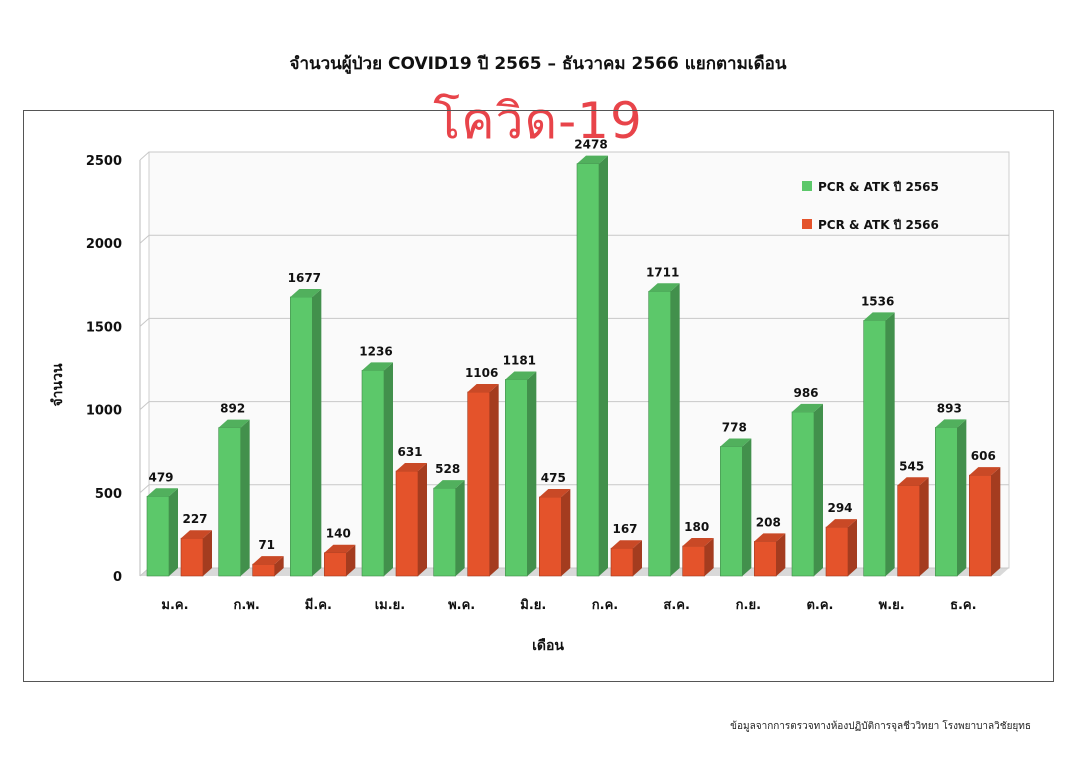 Image resolution: width=1076 pixels, height=779 pixels. Describe the element at coordinates (409, 452) in the screenshot. I see `data-label: 631` at that location.